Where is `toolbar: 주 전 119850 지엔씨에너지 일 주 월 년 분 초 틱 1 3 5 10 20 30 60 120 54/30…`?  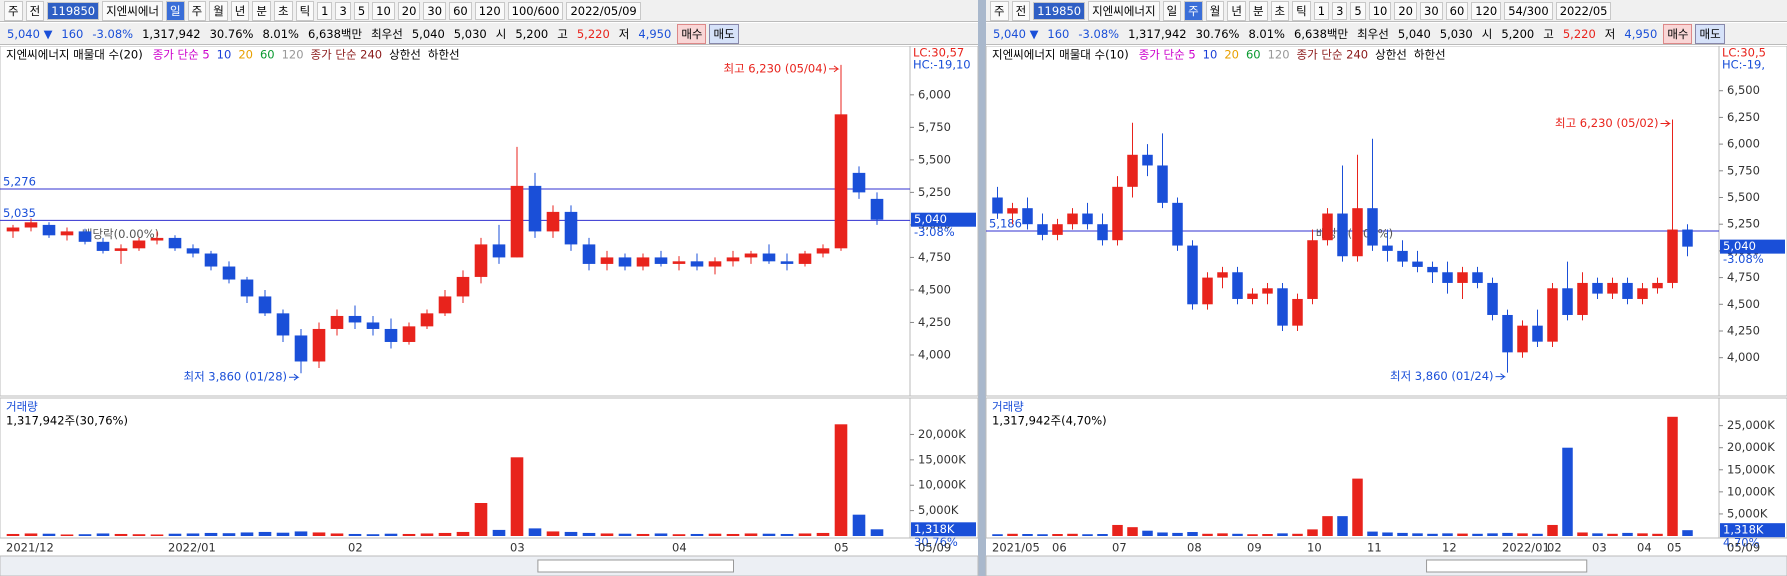 toolbar: 주 전 119850 지엔씨에너지 일 주 월 년 분 초 틱 1 3 5 10 20 30 60 120 54/30… is located at coordinates (1386, 11).